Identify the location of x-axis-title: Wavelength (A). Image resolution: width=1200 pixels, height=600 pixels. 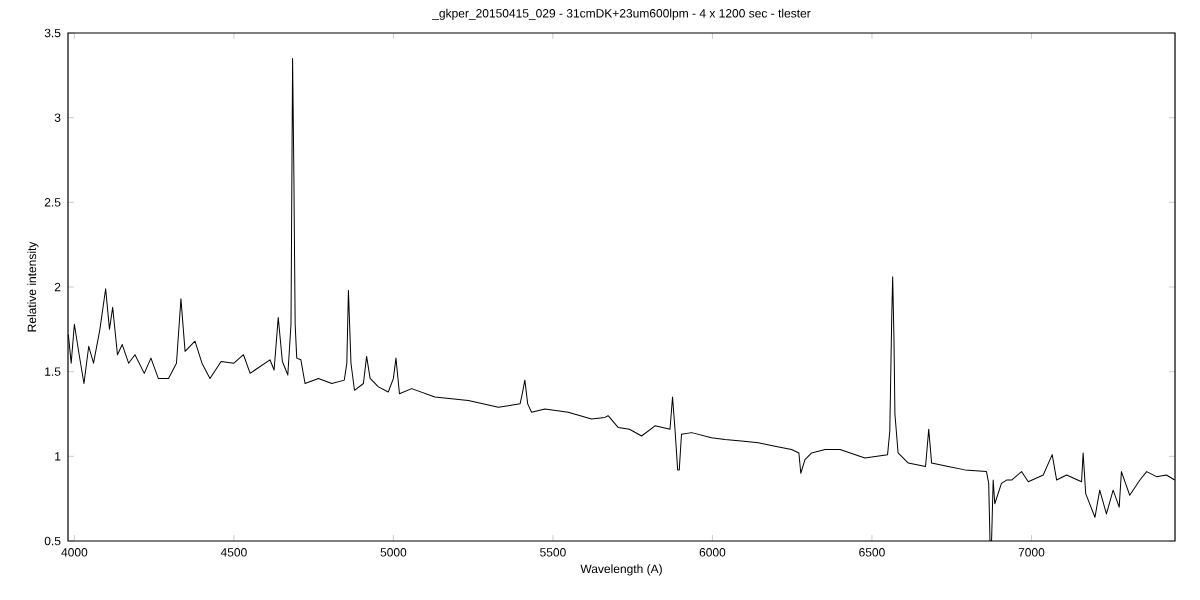
(621, 570).